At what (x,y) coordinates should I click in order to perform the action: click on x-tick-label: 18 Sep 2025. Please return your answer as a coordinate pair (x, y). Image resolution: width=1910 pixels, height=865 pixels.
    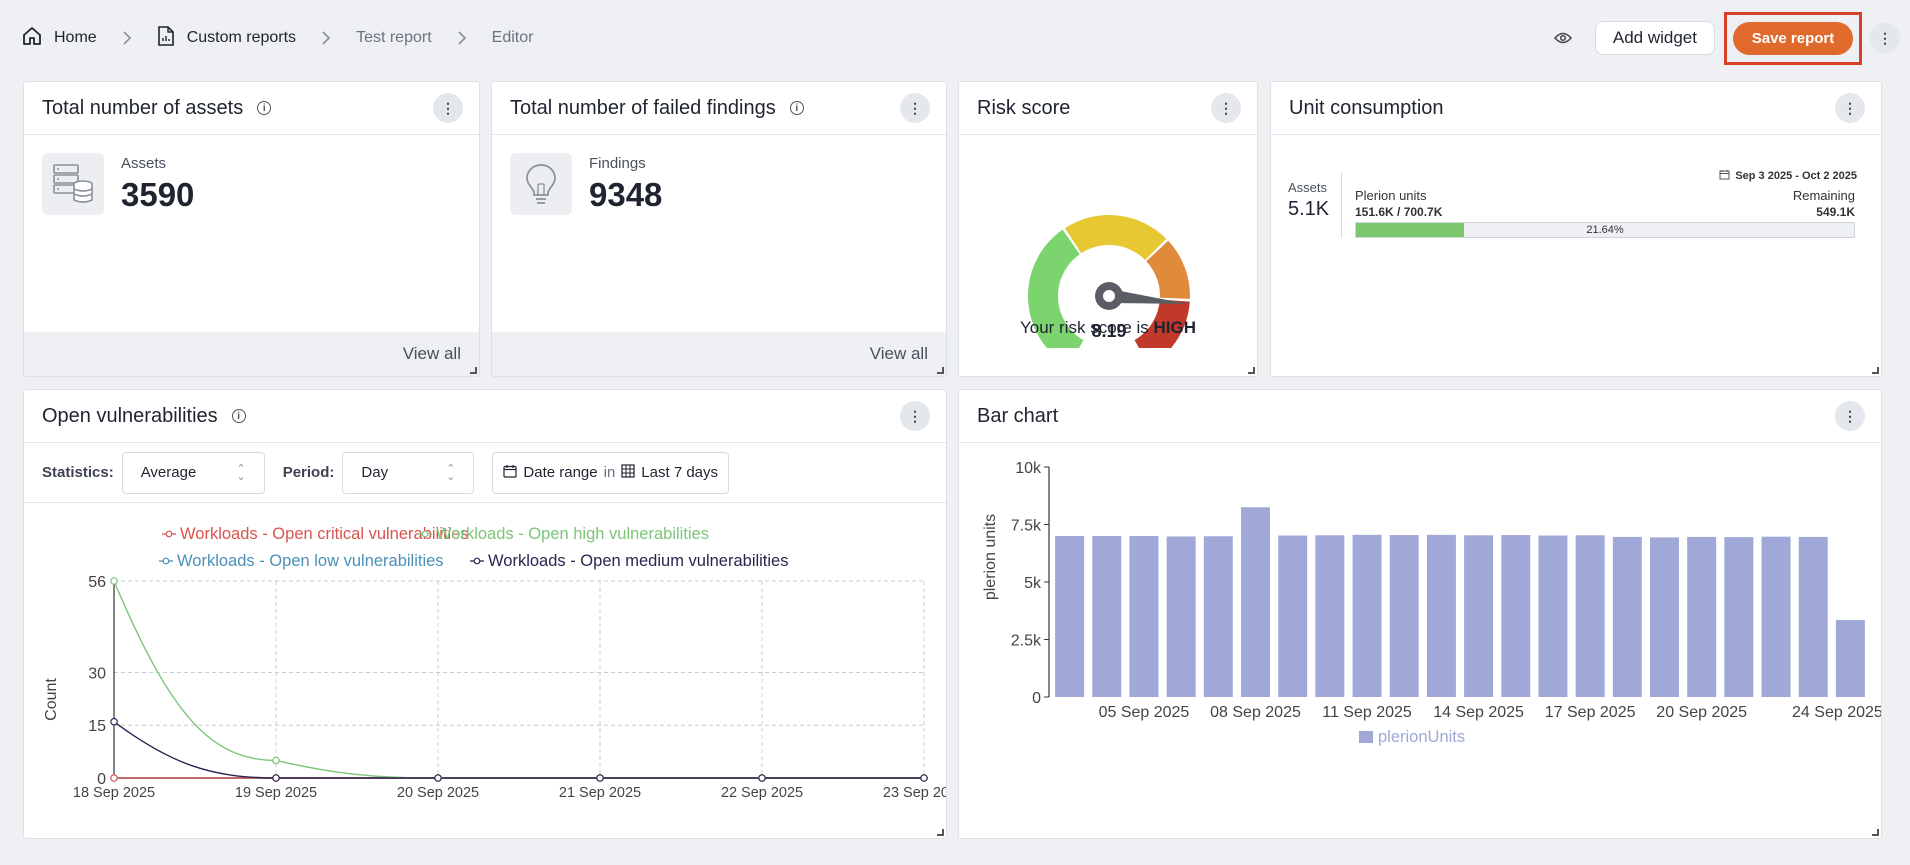
    Looking at the image, I should click on (114, 793).